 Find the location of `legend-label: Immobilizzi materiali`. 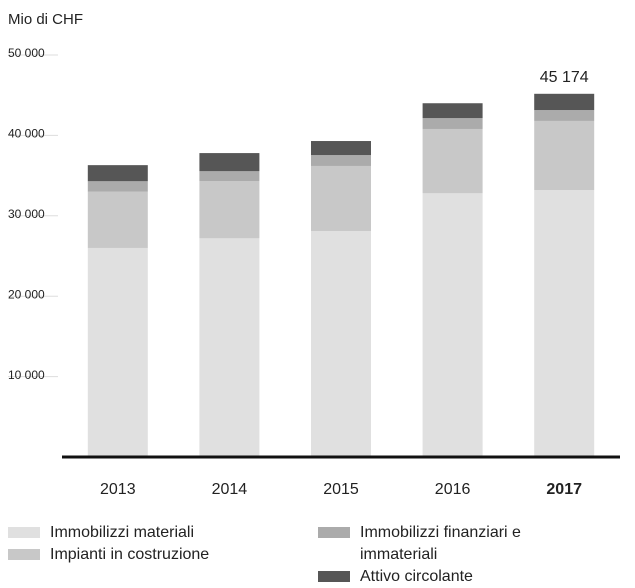

legend-label: Immobilizzi materiali is located at coordinates (122, 532).